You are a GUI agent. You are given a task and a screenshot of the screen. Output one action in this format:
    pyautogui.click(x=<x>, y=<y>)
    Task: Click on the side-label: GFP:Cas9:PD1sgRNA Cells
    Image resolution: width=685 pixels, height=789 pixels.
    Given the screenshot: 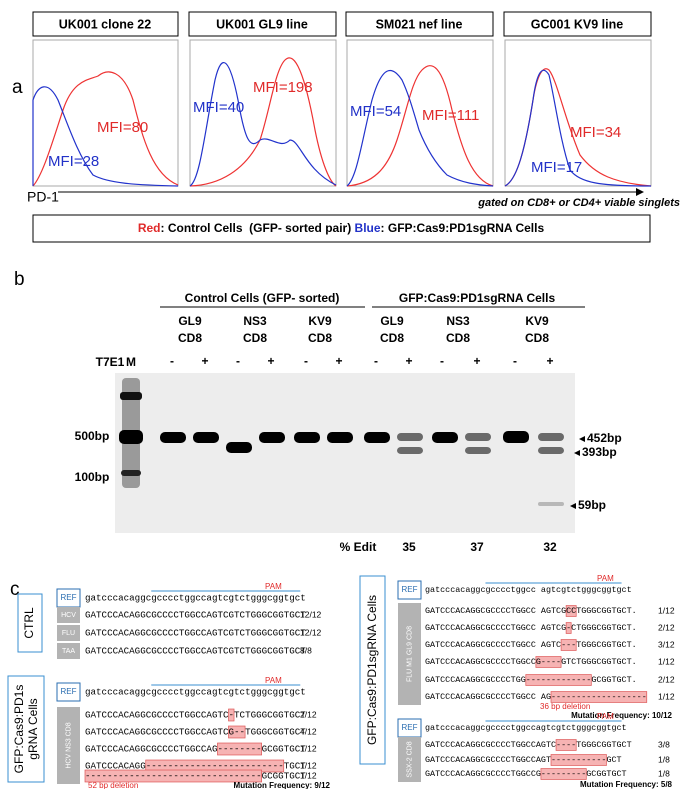 What is the action you would take?
    pyautogui.click(x=372, y=670)
    